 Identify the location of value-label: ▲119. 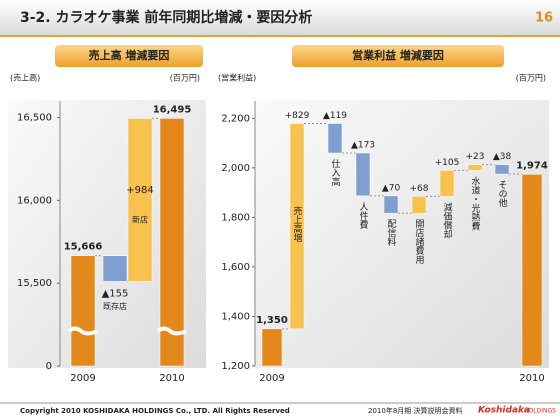
(335, 116).